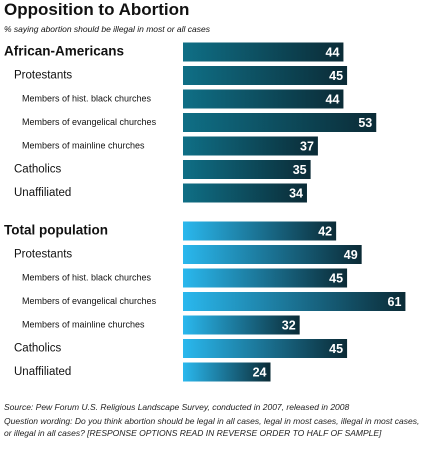 This screenshot has width=429, height=456. Describe the element at coordinates (307, 146) in the screenshot. I see `bar-value-label: 37` at that location.